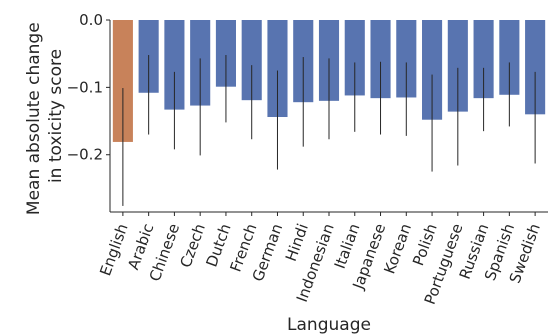 The image size is (556, 336). I want to click on bar-portuguese, so click(457, 66).